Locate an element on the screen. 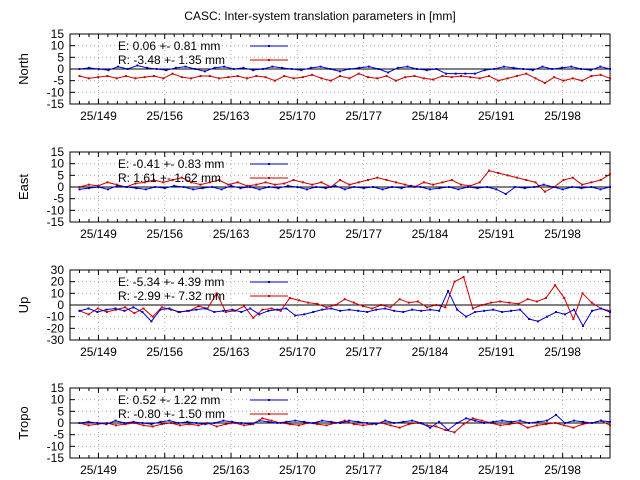 The width and height of the screenshot is (640, 480). x-tick-label: 25/177 is located at coordinates (363, 352).